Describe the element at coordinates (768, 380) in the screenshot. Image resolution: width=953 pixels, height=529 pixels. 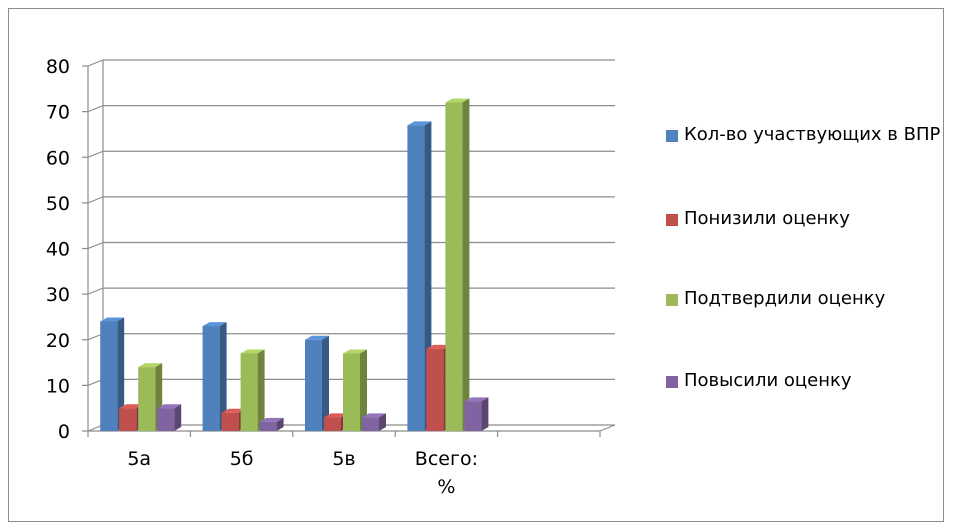
I see `legend-label-raised: Повысили оценку` at that location.